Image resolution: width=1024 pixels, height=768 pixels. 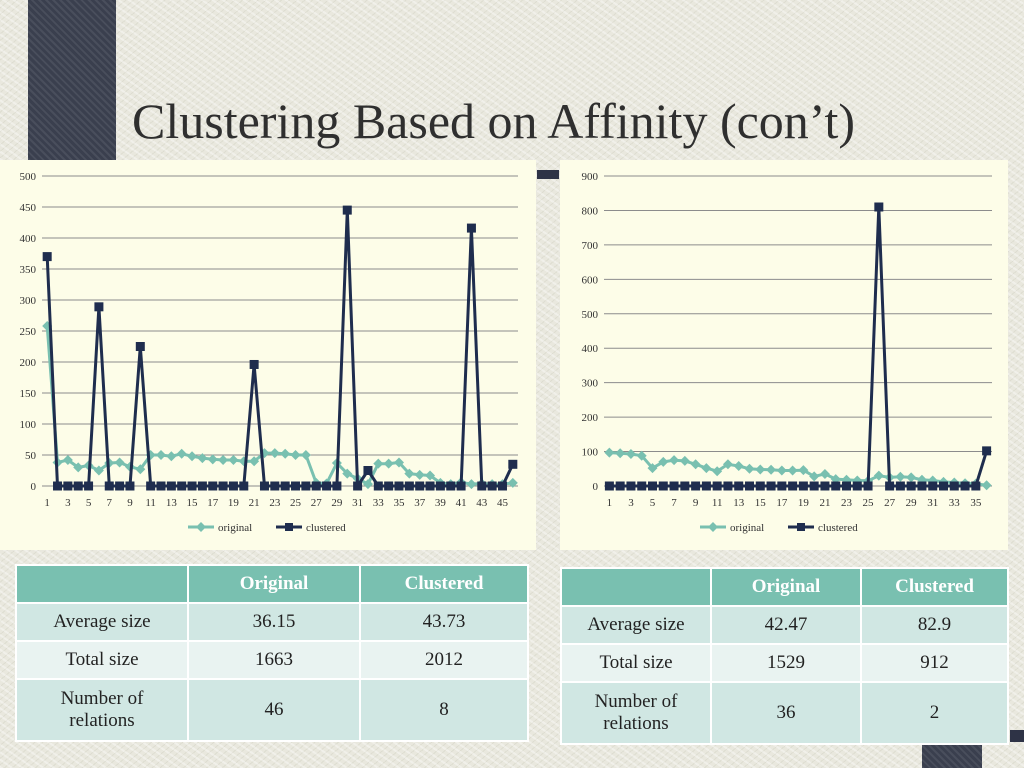 What do you see at coordinates (786, 587) in the screenshot?
I see `table-header-cell: Original` at bounding box center [786, 587].